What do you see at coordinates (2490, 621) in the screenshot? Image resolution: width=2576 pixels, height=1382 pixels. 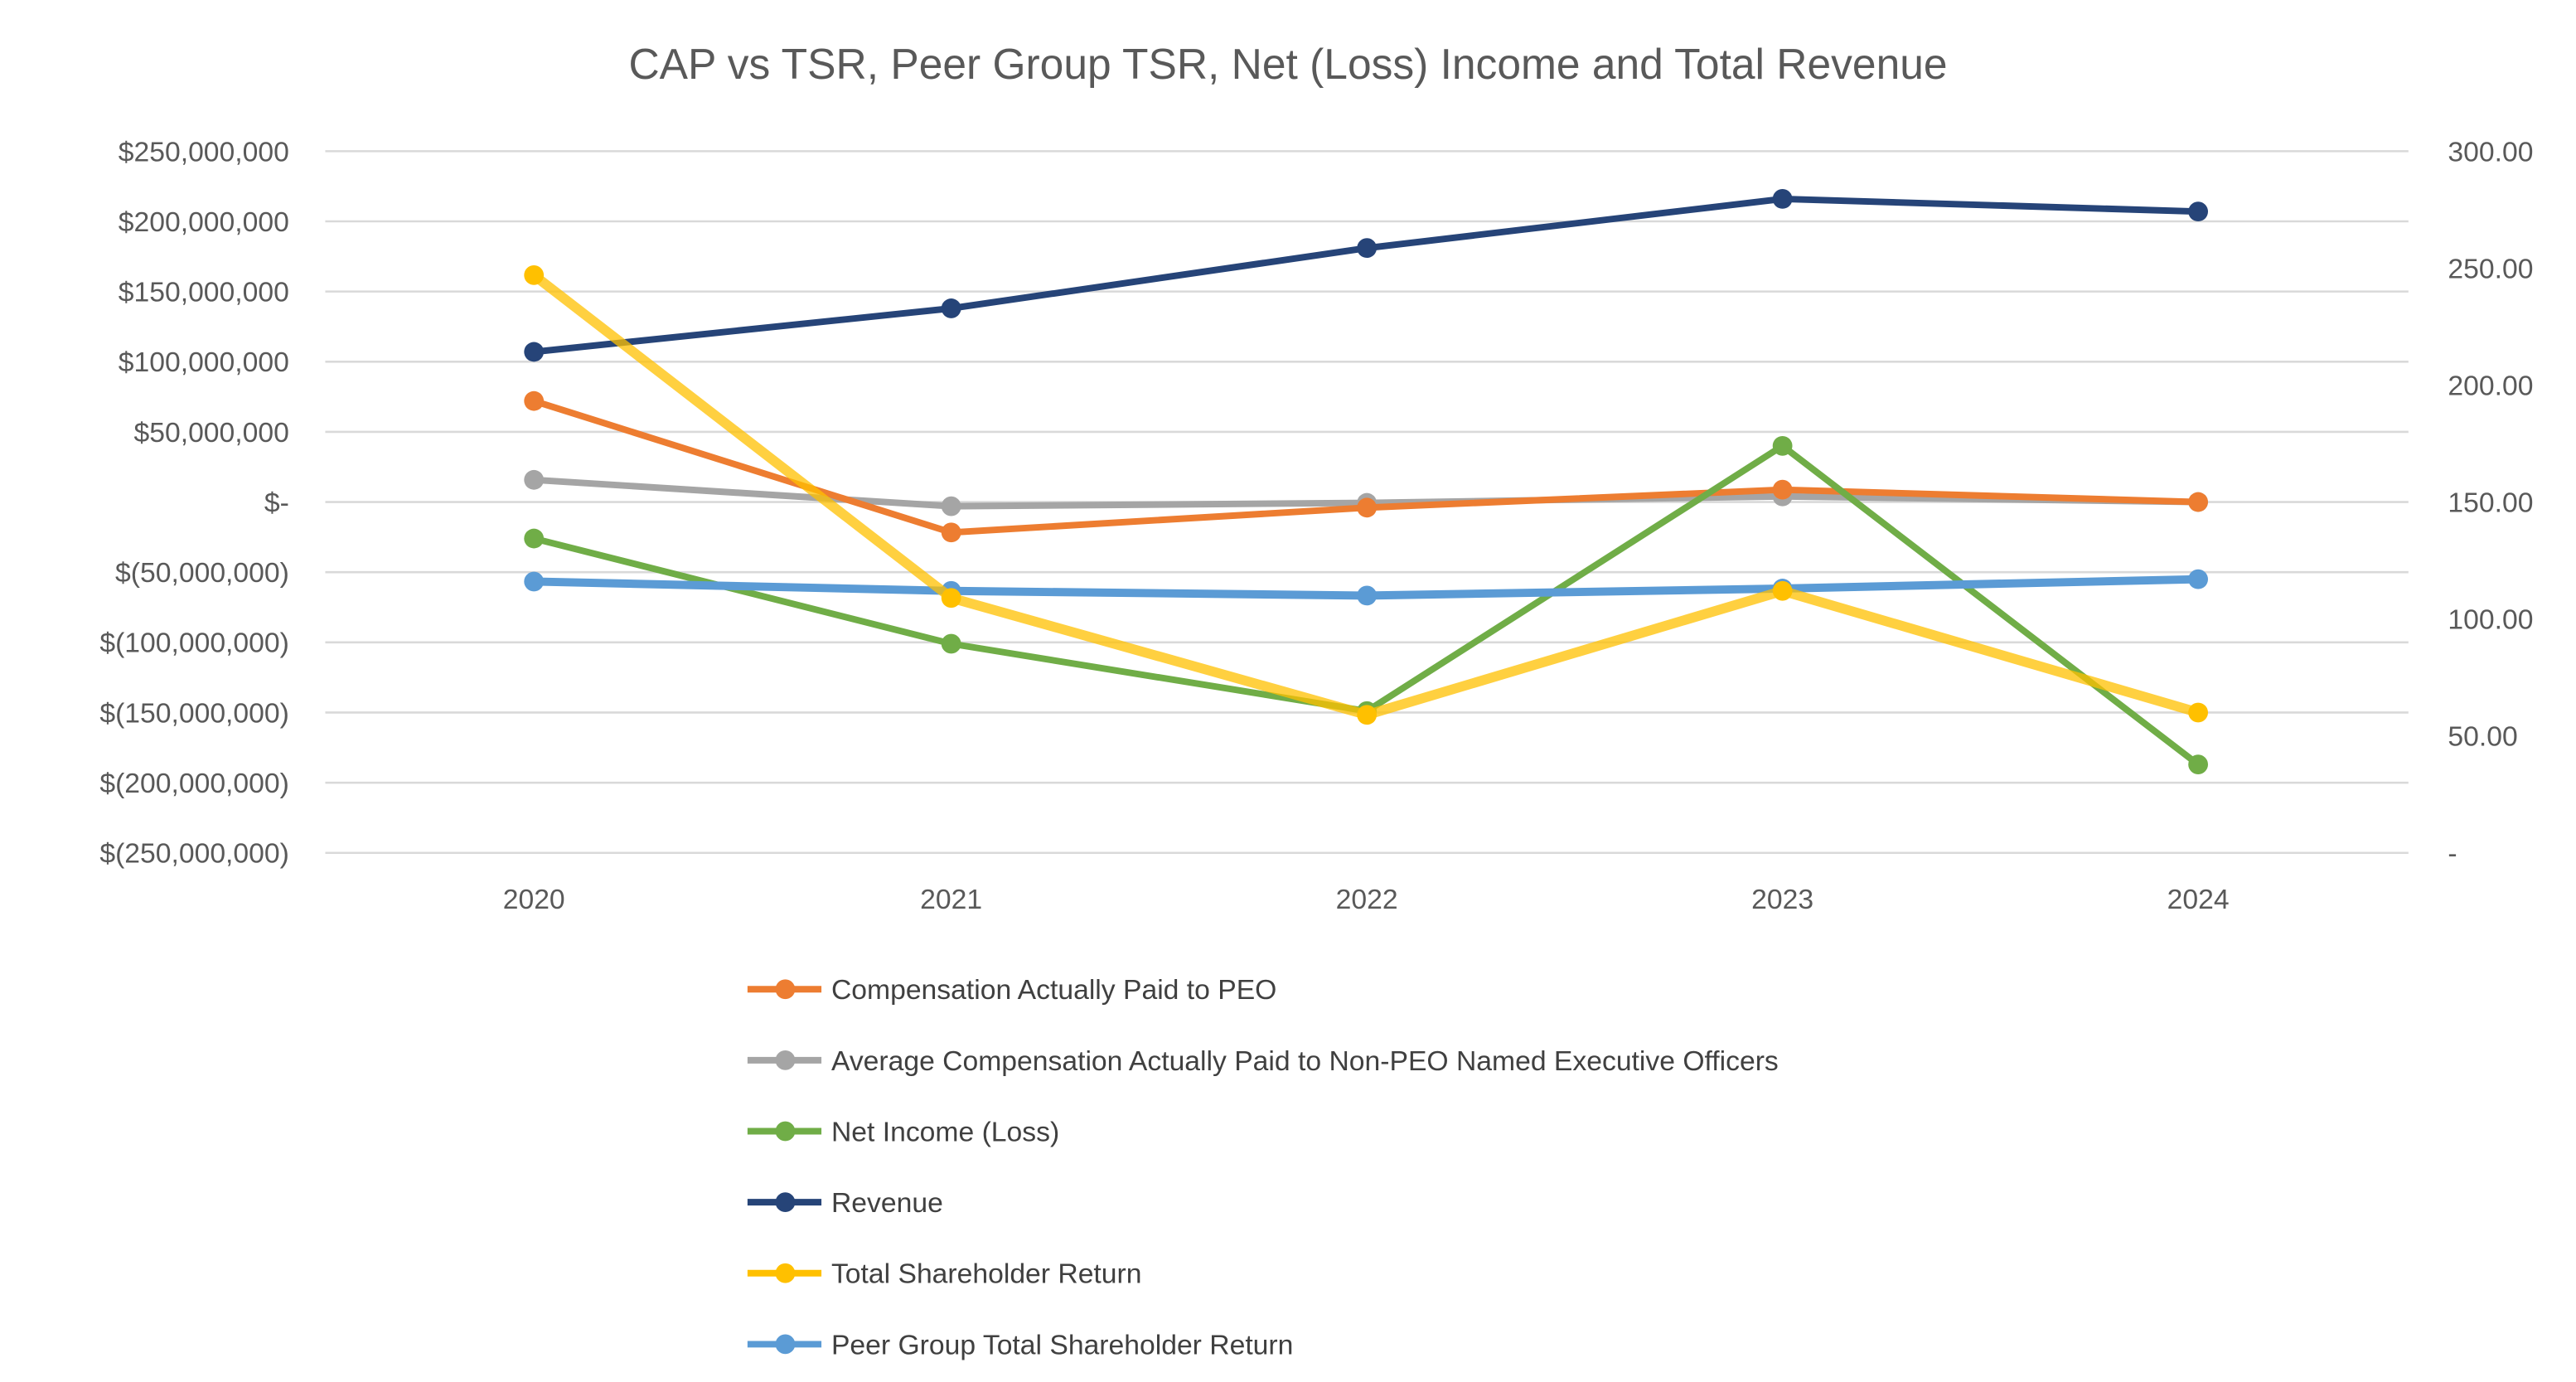 I see `right-tick-label: 100.00` at bounding box center [2490, 621].